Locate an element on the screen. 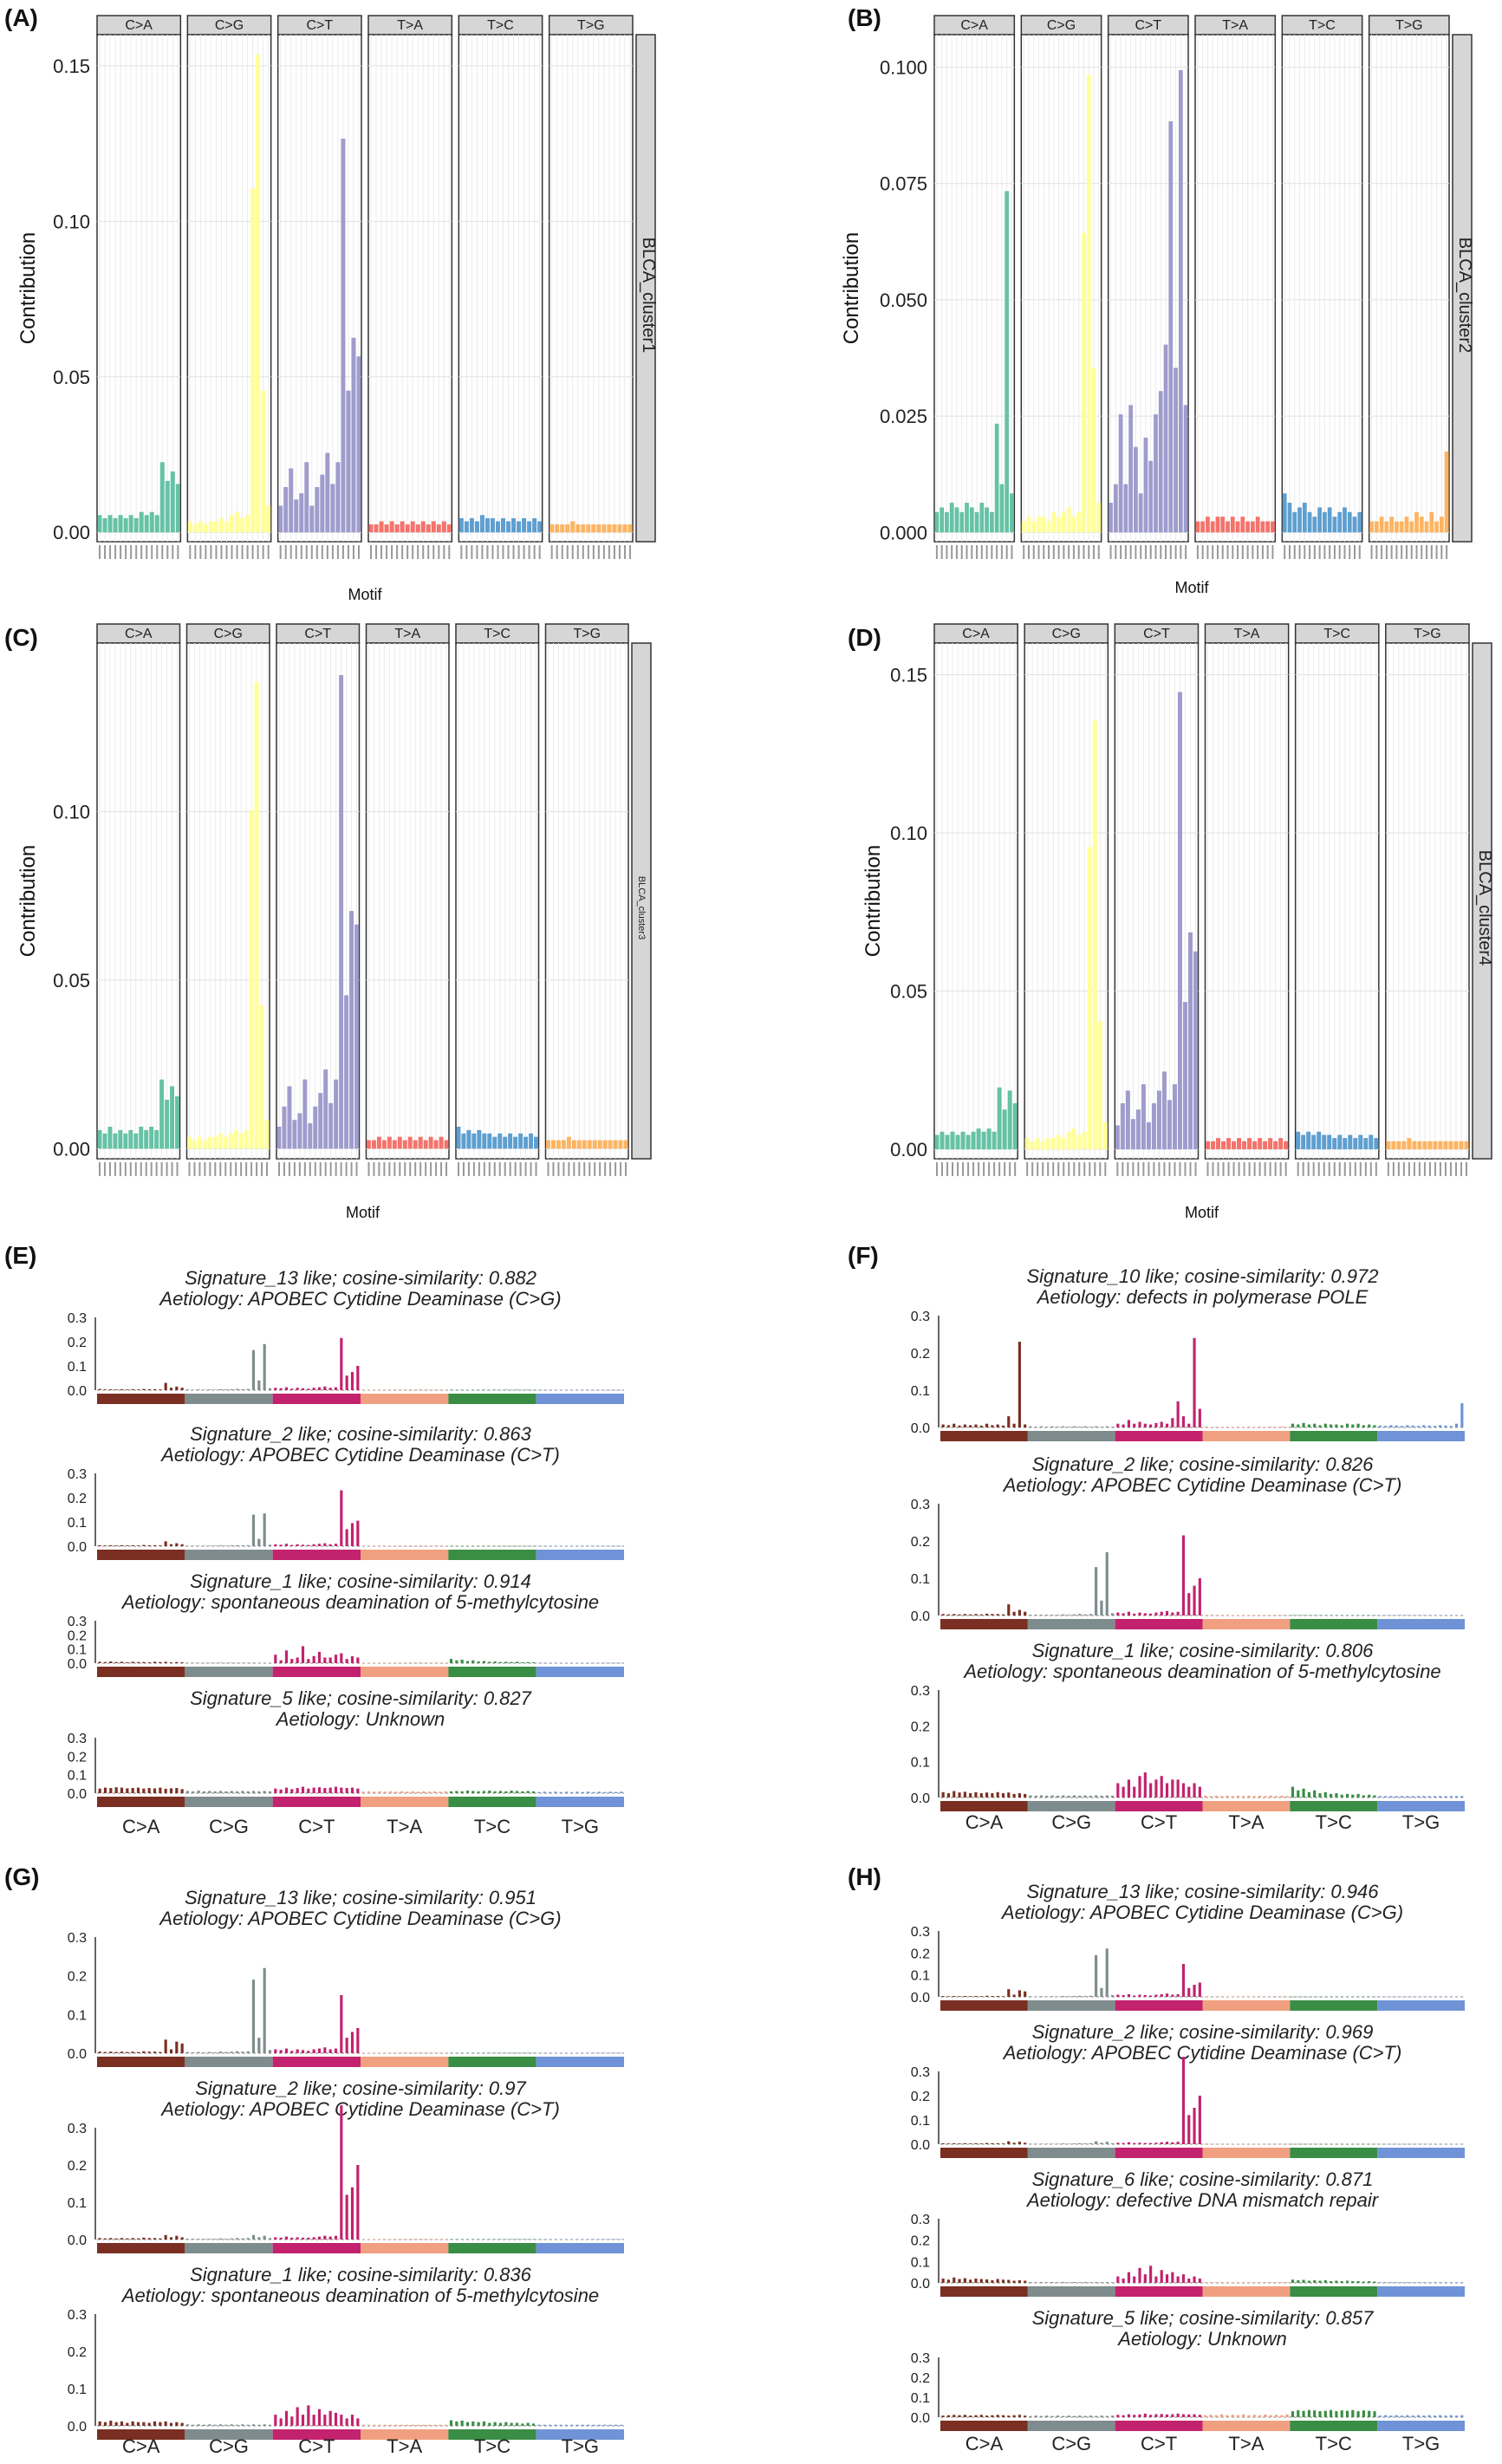 The height and width of the screenshot is (2464, 1502). row-strip is located at coordinates (1482, 901).